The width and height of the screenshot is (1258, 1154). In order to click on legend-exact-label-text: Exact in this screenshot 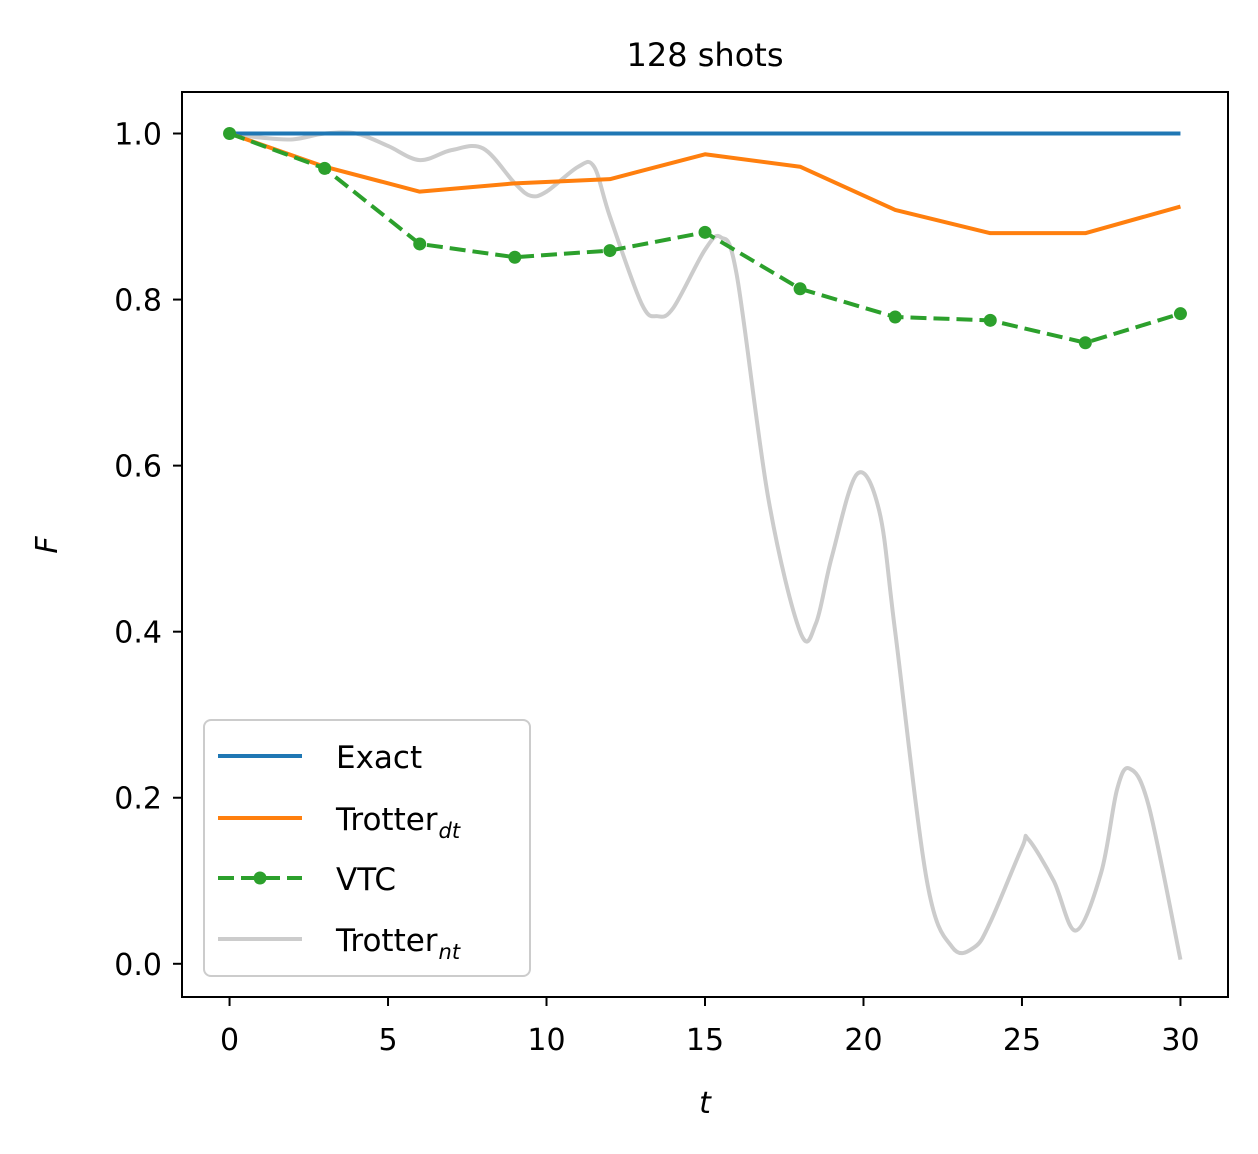, I will do `click(379, 758)`.